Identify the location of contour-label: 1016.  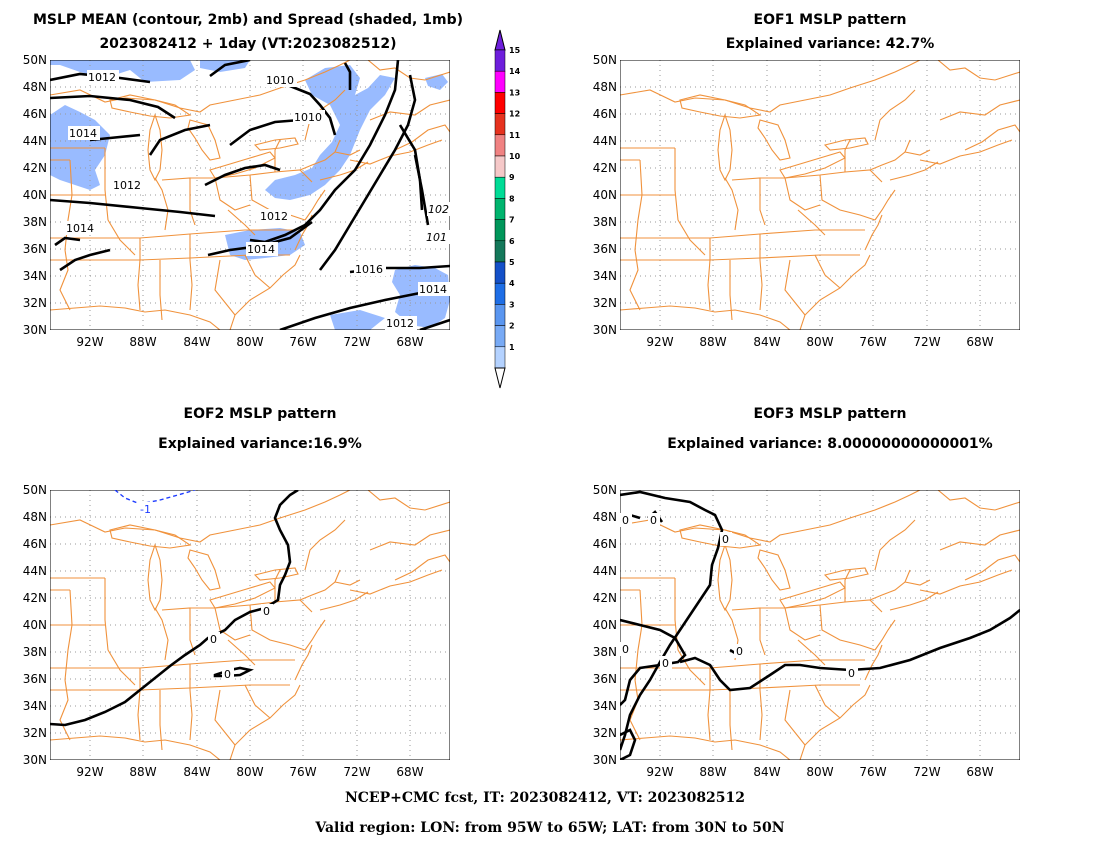
(369, 269).